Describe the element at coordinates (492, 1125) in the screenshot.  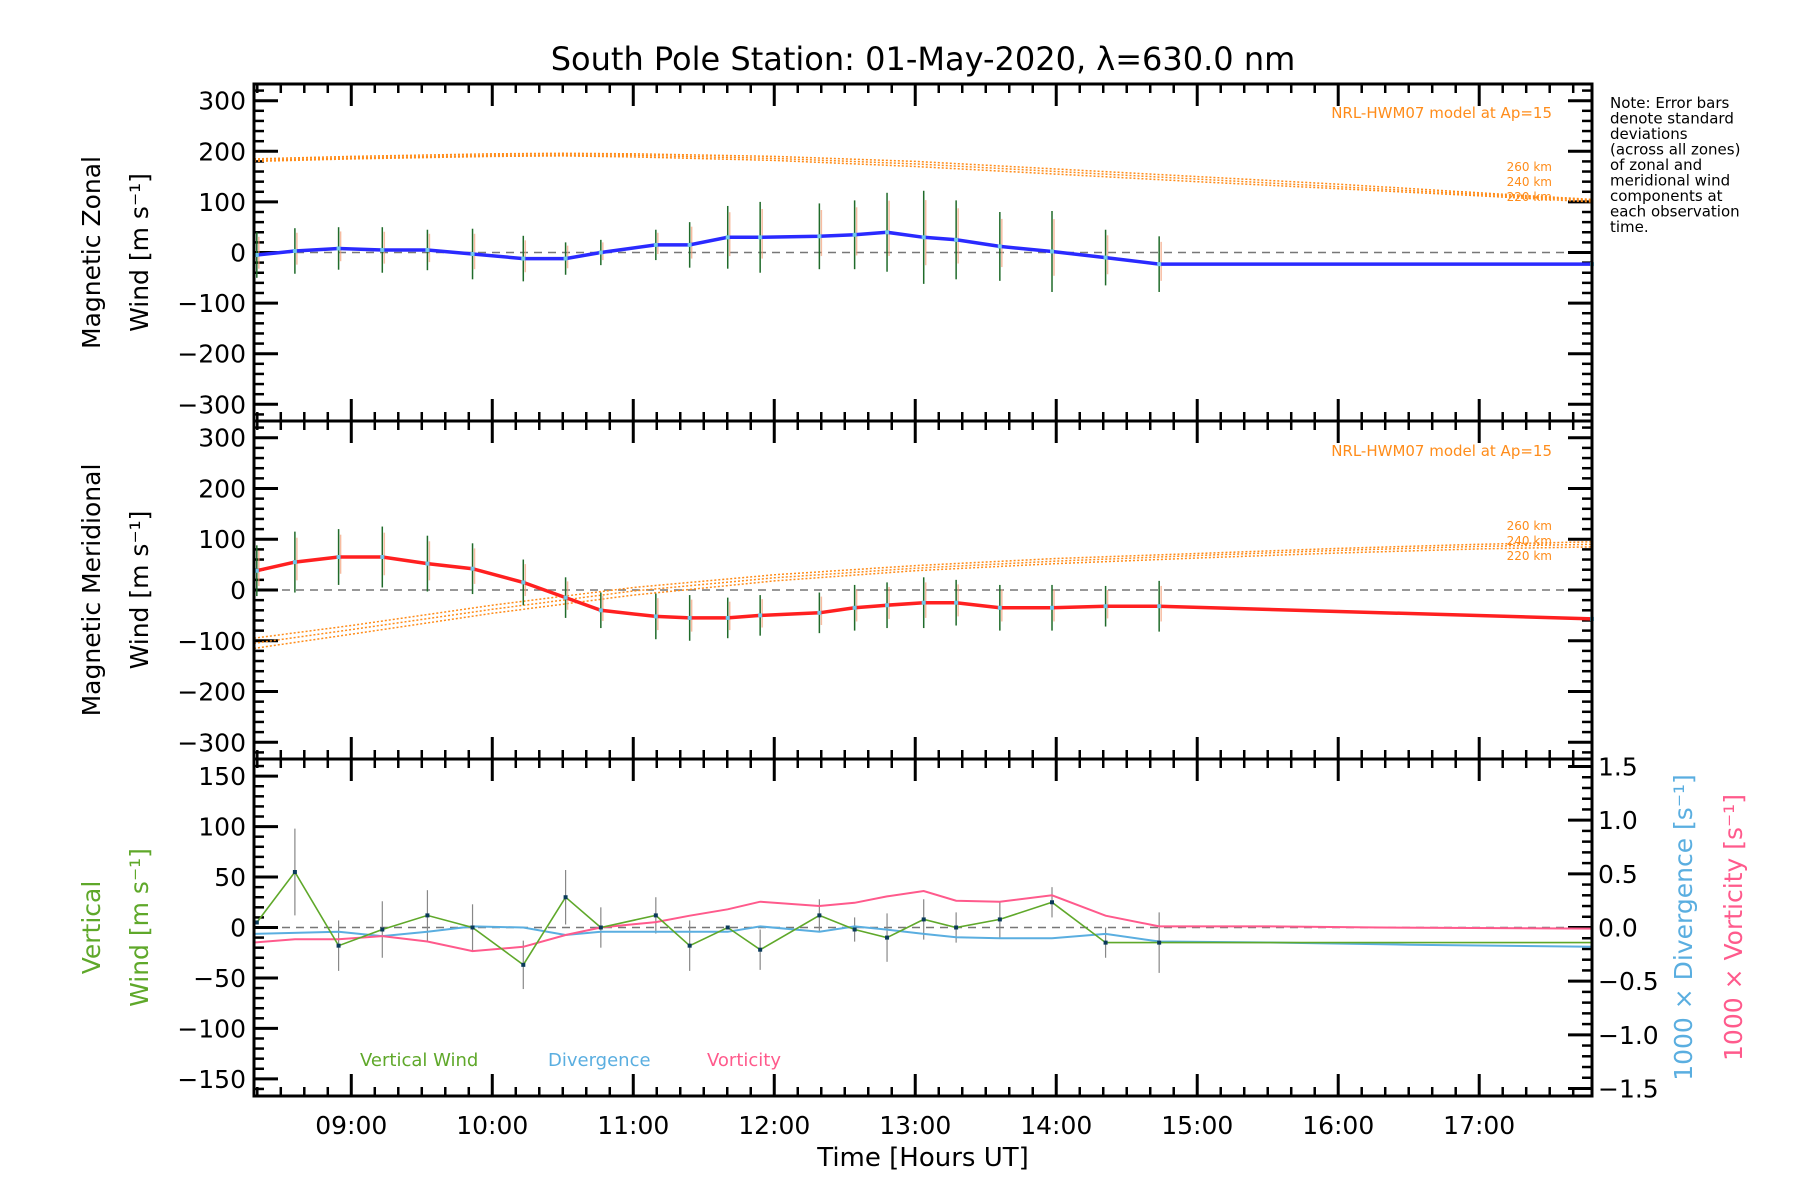
I see `x-tick-label: 10:00` at that location.